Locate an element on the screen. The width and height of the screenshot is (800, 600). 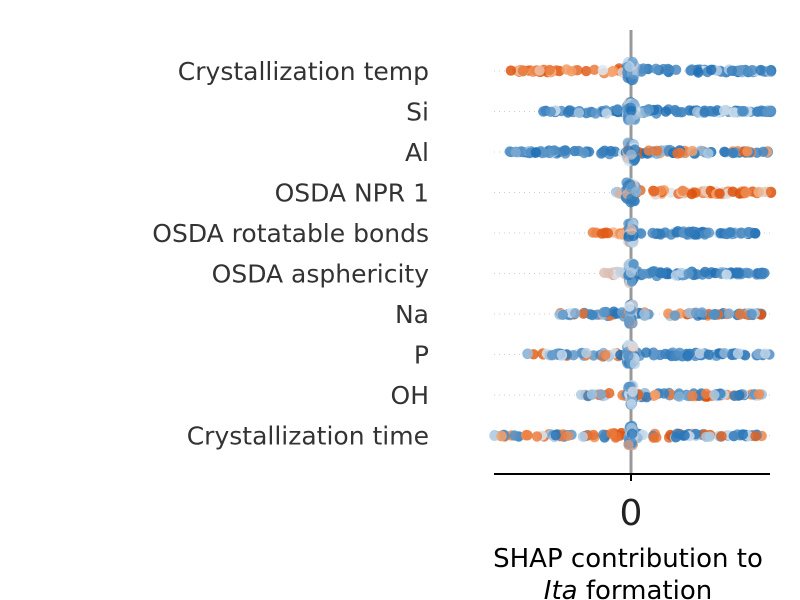
feature-label: Crystallization time is located at coordinates (308, 436).